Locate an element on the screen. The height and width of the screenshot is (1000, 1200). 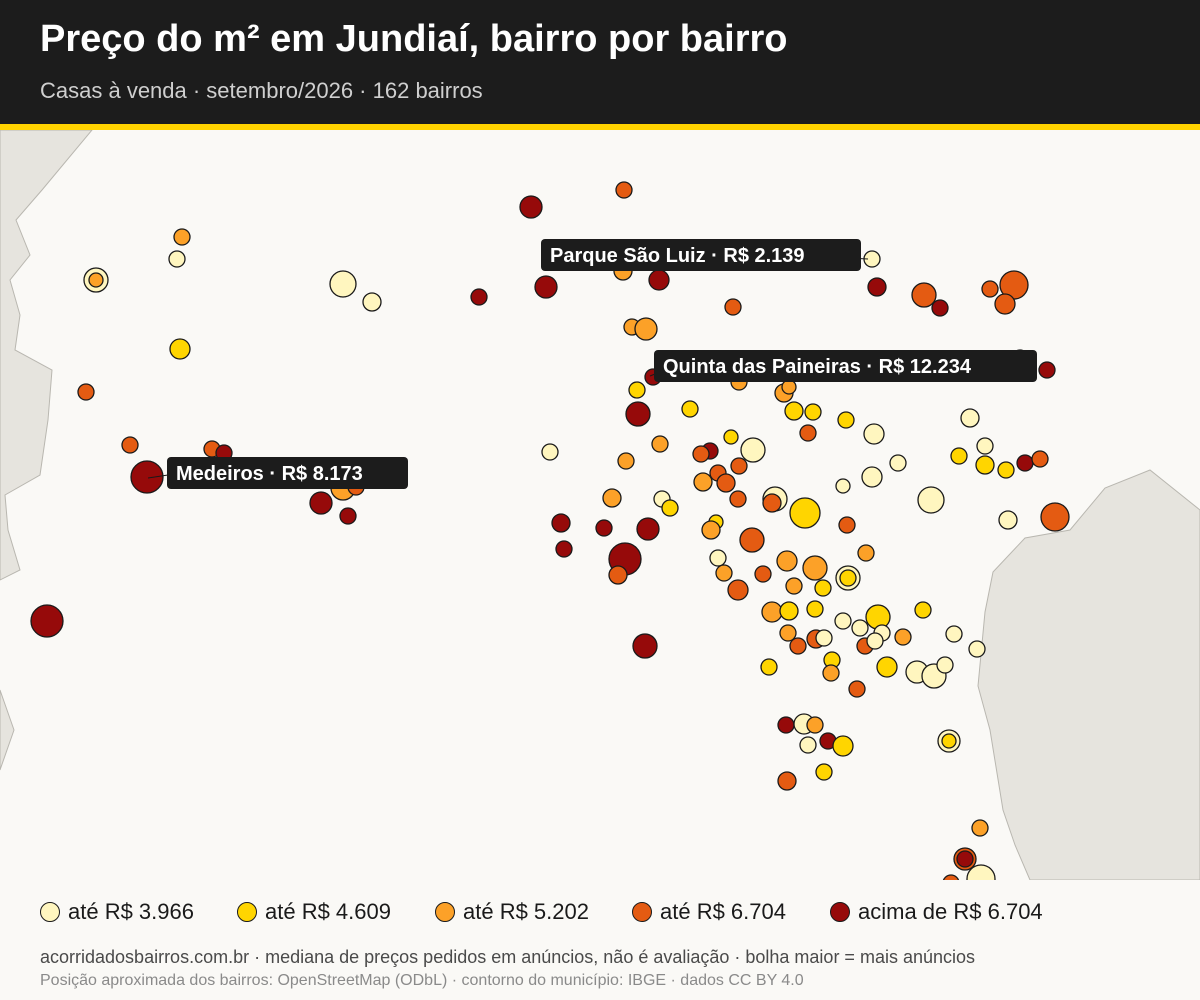
callout-medeiros: Medeiros · R$ 8.173 is located at coordinates (277, 473).